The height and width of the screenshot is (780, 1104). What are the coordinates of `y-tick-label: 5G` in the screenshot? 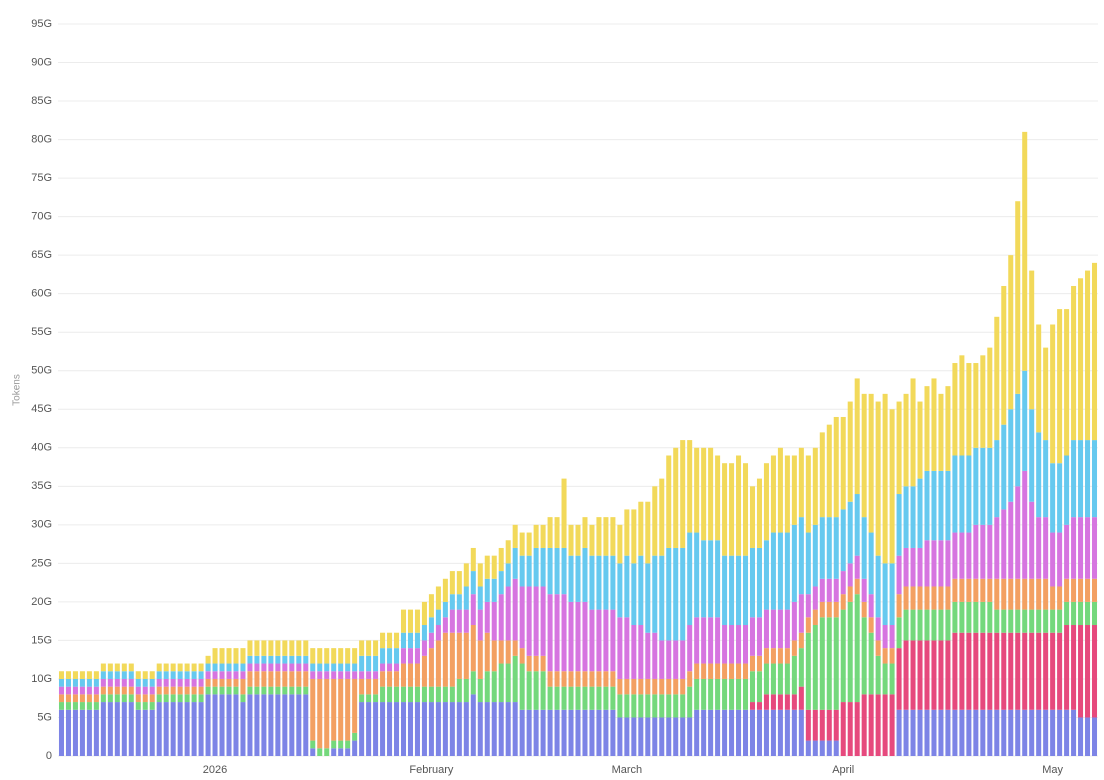 It's located at (44, 717).